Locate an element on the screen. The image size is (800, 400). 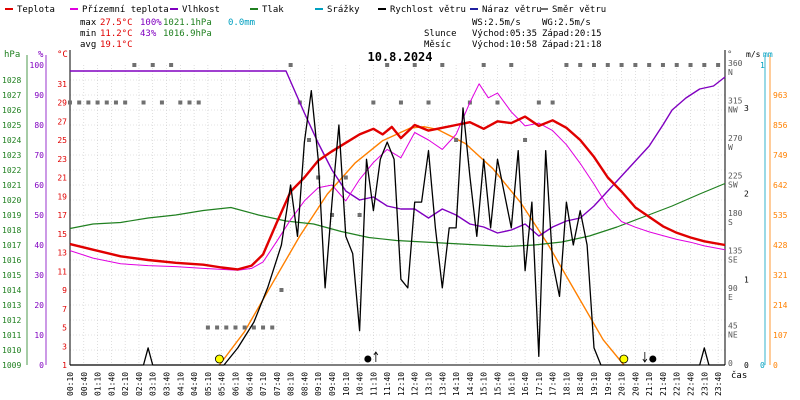
tick-label-time: 00:40 is located at coordinates (84, 384).